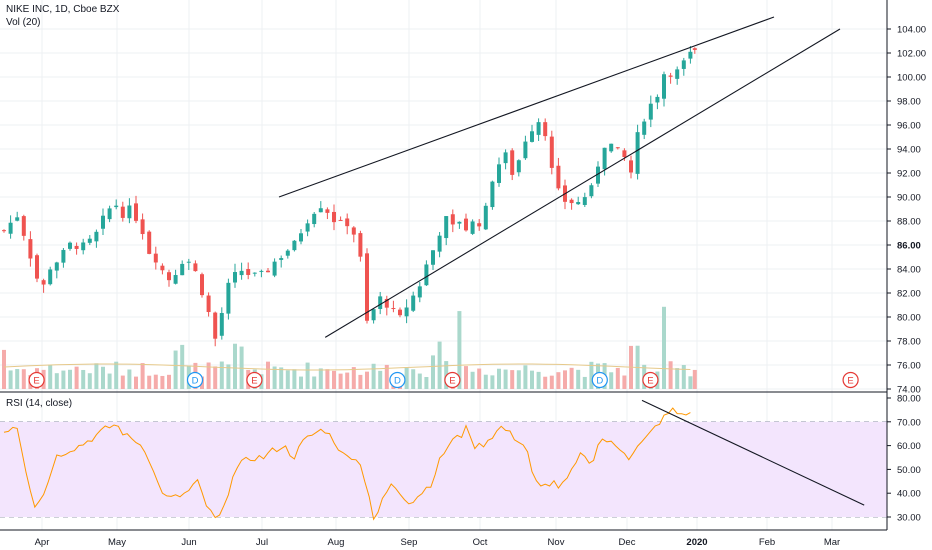  What do you see at coordinates (42, 542) in the screenshot?
I see `time-tick-label: Apr` at bounding box center [42, 542].